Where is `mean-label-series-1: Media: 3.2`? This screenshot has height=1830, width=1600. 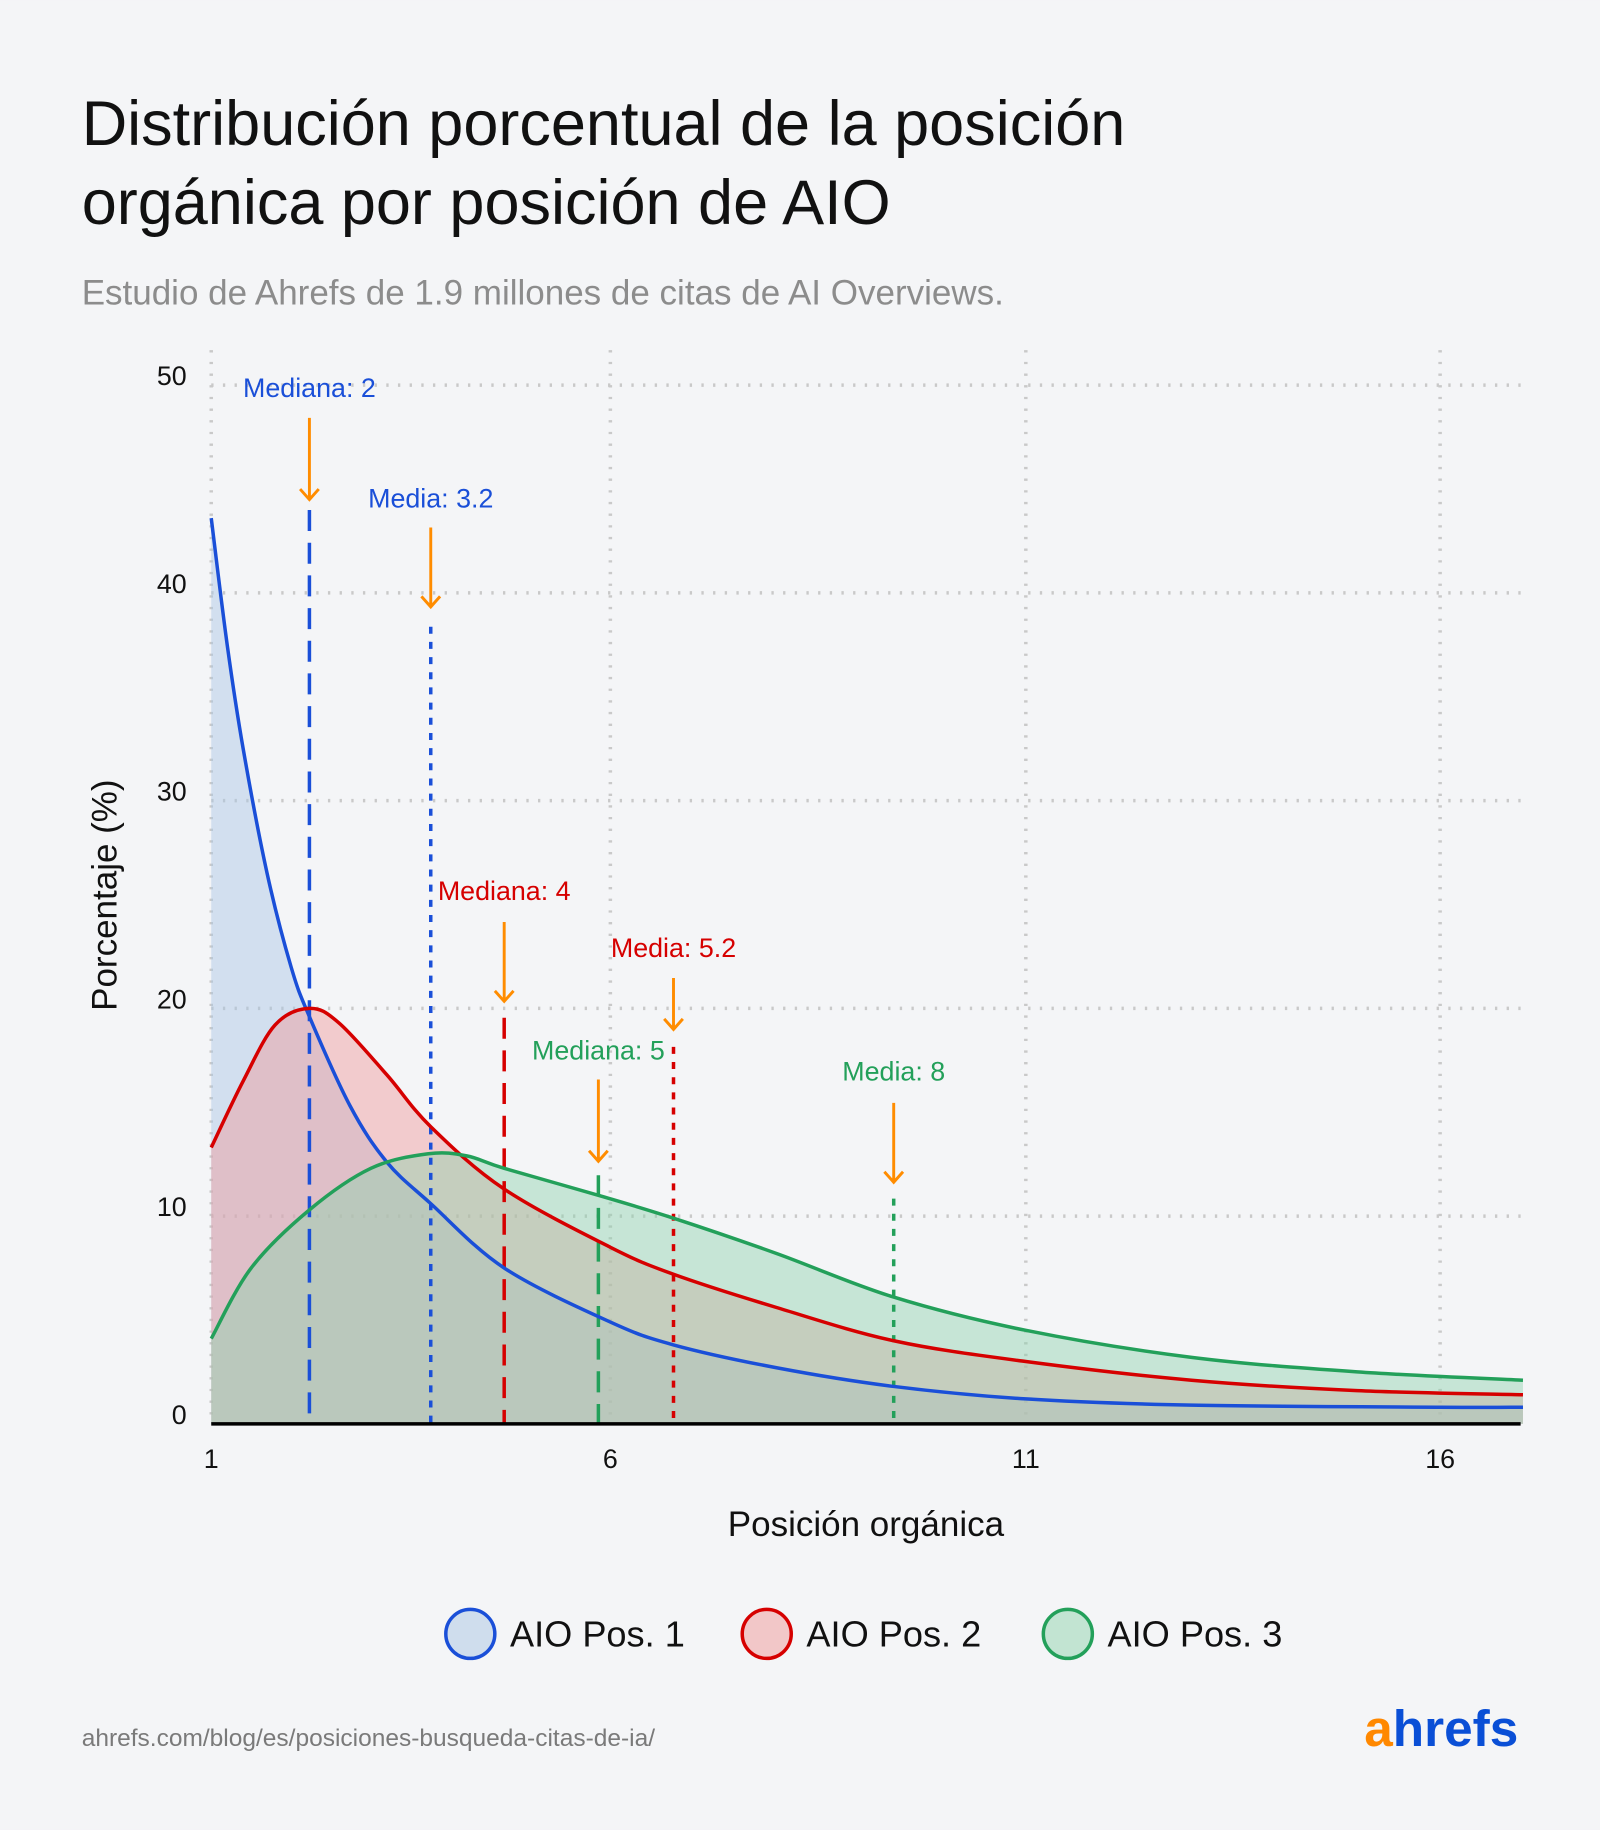
mean-label-series-1: Media: 3.2 is located at coordinates (430, 499).